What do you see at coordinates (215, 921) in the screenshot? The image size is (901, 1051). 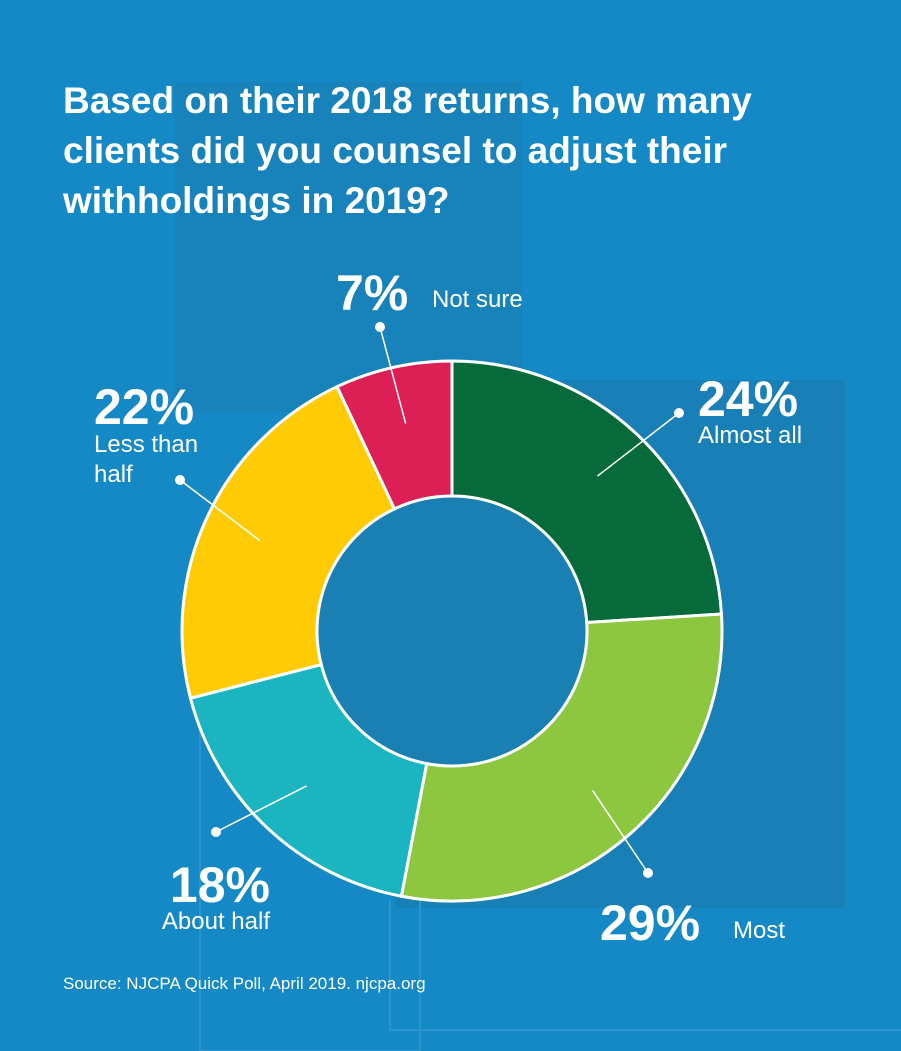 I see `category-label: About half` at bounding box center [215, 921].